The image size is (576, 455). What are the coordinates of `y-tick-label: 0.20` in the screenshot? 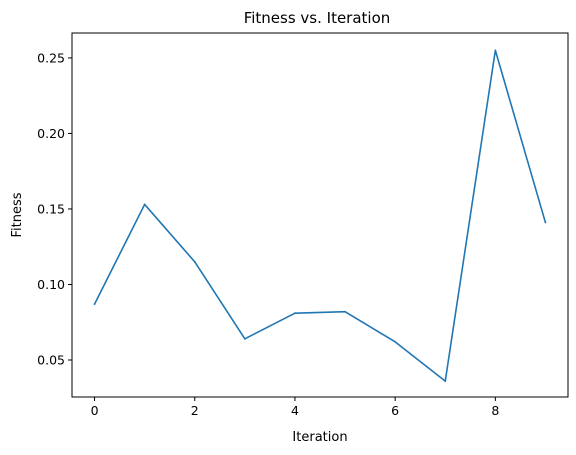 It's located at (51, 133).